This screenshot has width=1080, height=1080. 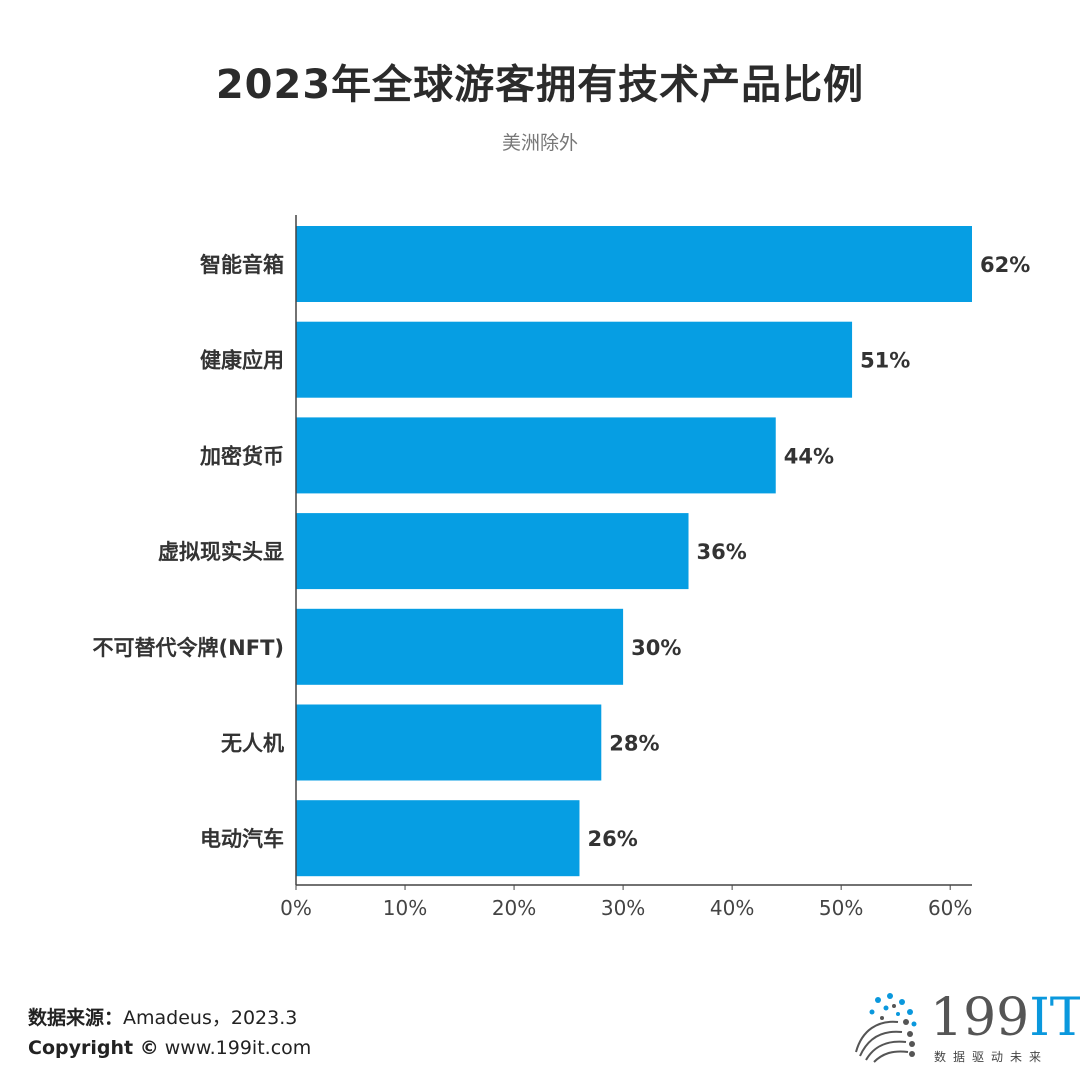 I want to click on bar-value-label: 62%, so click(x=1005, y=265).